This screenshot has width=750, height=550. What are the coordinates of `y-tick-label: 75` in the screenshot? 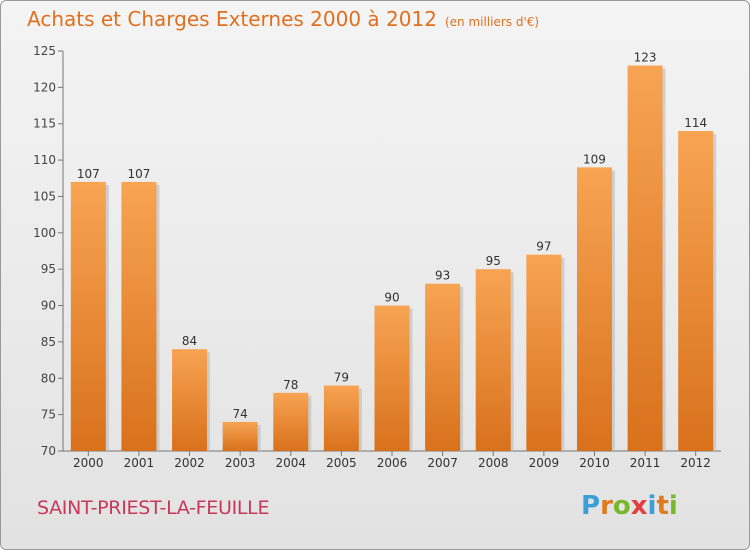 It's located at (48, 415).